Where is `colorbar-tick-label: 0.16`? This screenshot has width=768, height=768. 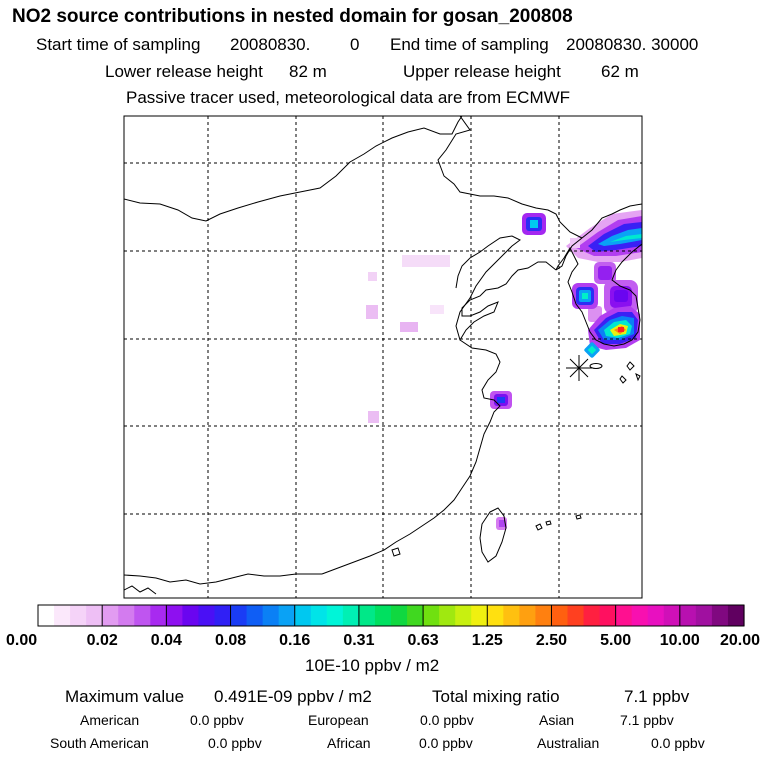 colorbar-tick-label: 0.16 is located at coordinates (294, 640).